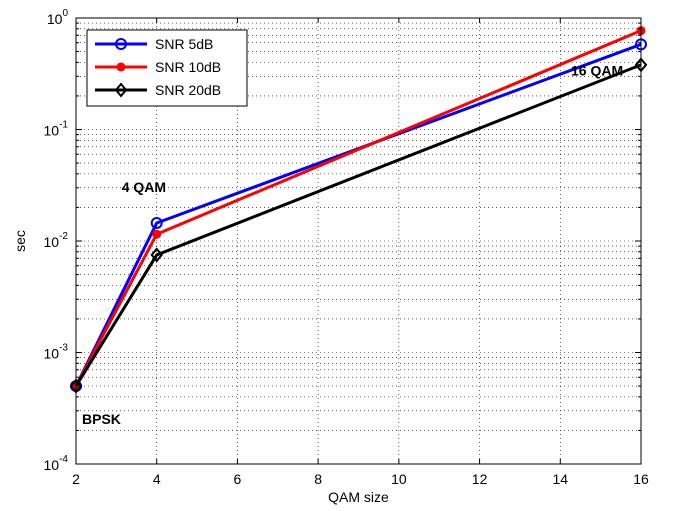 This screenshot has height=511, width=674. I want to click on x-tick-label: 10, so click(399, 479).